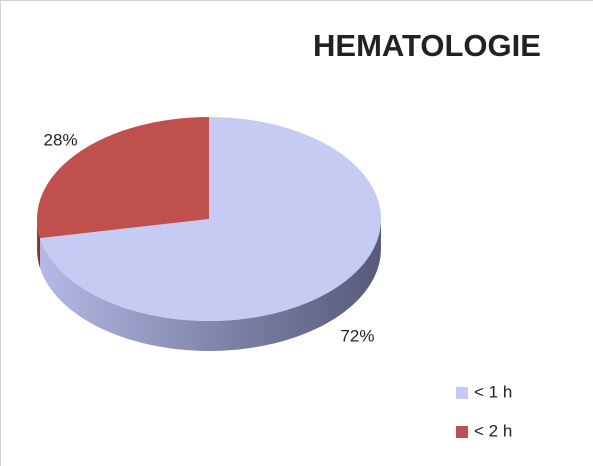 The image size is (593, 466). What do you see at coordinates (61, 139) in the screenshot?
I see `data-label: 28%` at bounding box center [61, 139].